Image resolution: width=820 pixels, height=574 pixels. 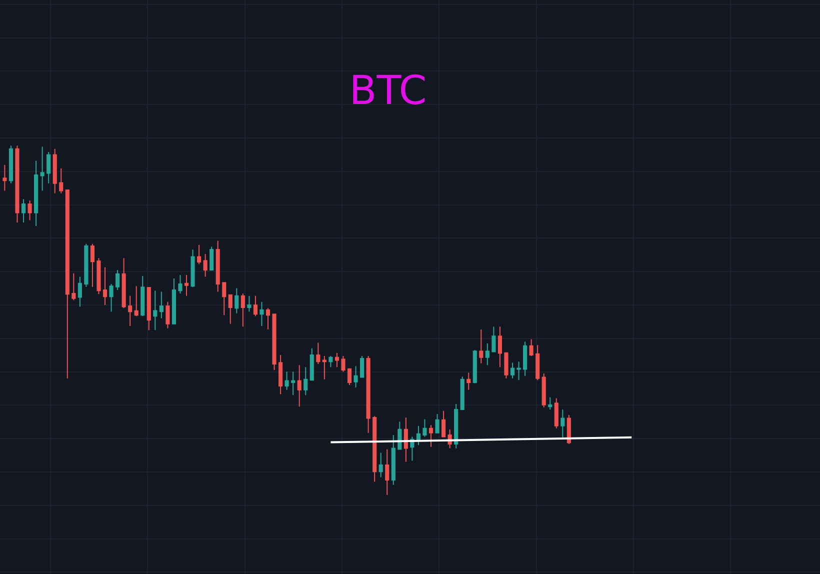 What do you see at coordinates (388, 91) in the screenshot?
I see `chart-title: BTC` at bounding box center [388, 91].